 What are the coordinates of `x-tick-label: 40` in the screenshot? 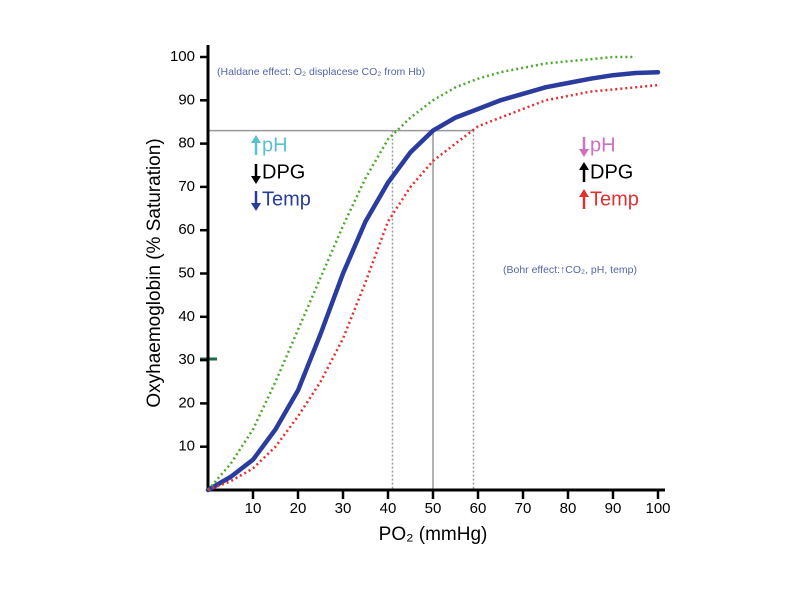 It's located at (388, 508).